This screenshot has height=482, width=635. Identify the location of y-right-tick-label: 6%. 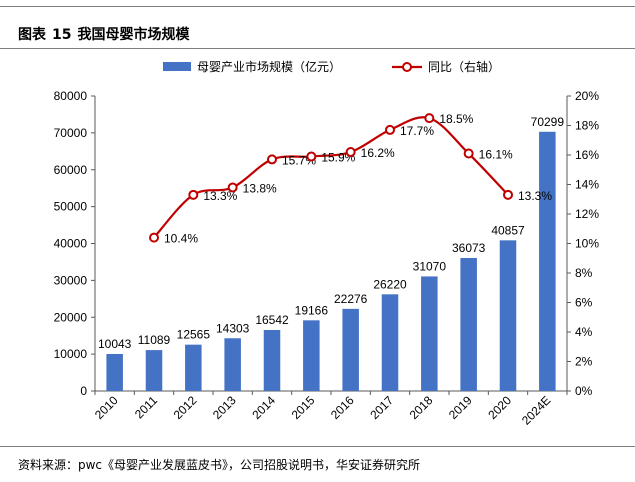
(584, 303).